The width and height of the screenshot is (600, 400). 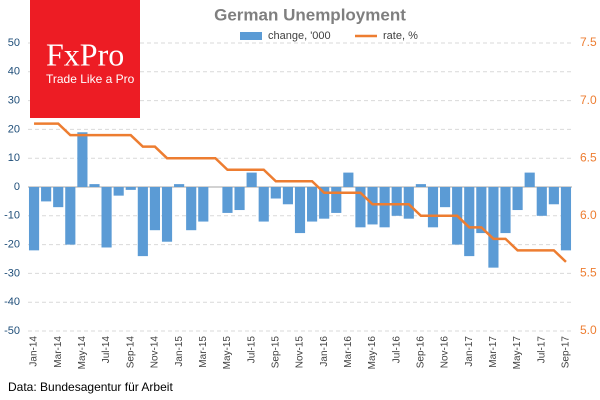 What do you see at coordinates (251, 350) in the screenshot?
I see `x-tick-label: Jul-15` at bounding box center [251, 350].